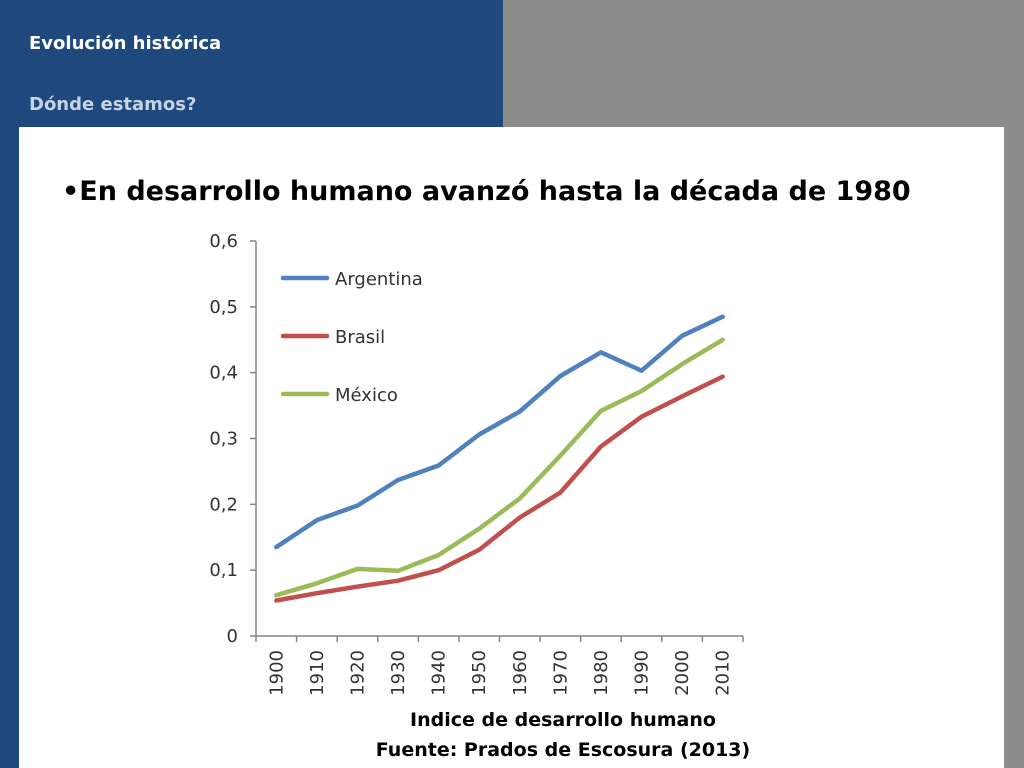  Describe the element at coordinates (223, 439) in the screenshot. I see `y-tick-label: 0,3` at that location.